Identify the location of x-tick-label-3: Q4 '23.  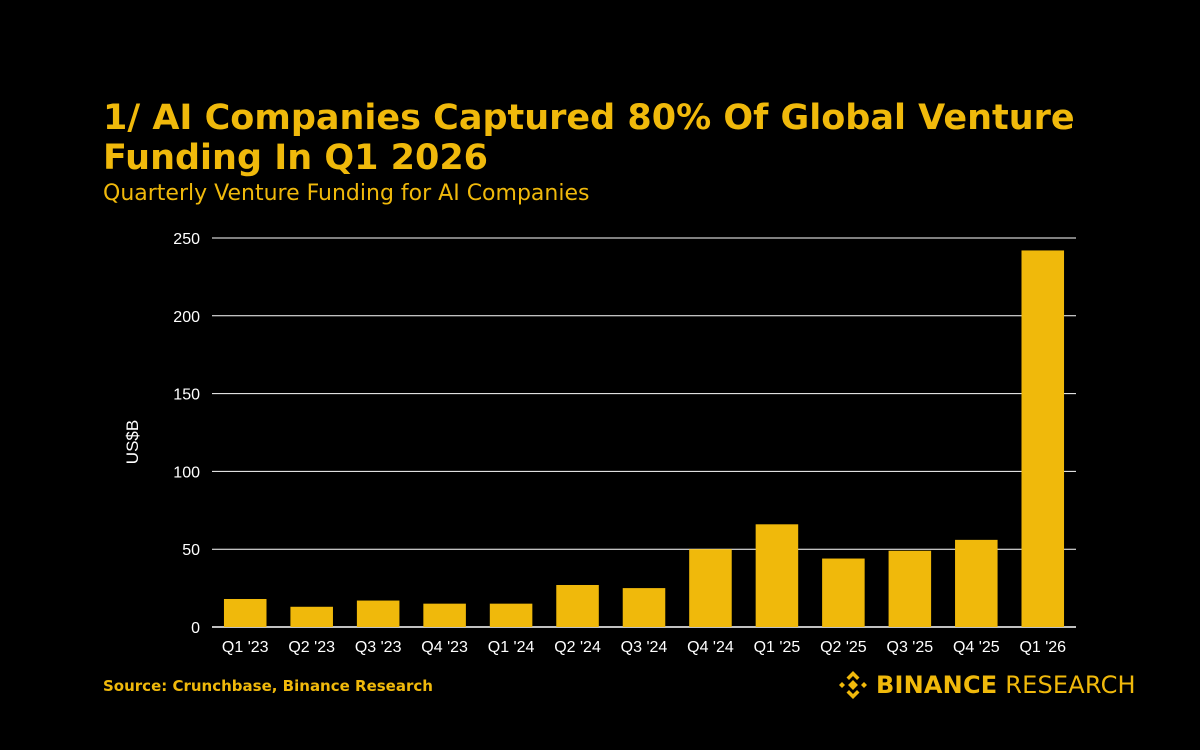
(444, 647).